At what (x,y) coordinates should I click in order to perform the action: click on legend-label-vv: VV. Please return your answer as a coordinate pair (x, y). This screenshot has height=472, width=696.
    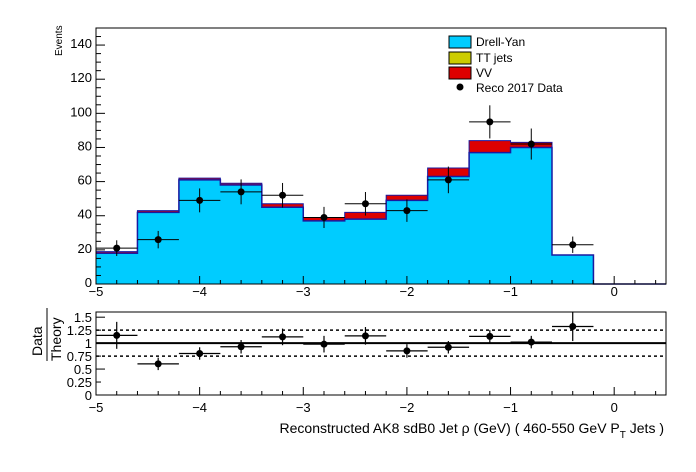
    Looking at the image, I should click on (484, 73).